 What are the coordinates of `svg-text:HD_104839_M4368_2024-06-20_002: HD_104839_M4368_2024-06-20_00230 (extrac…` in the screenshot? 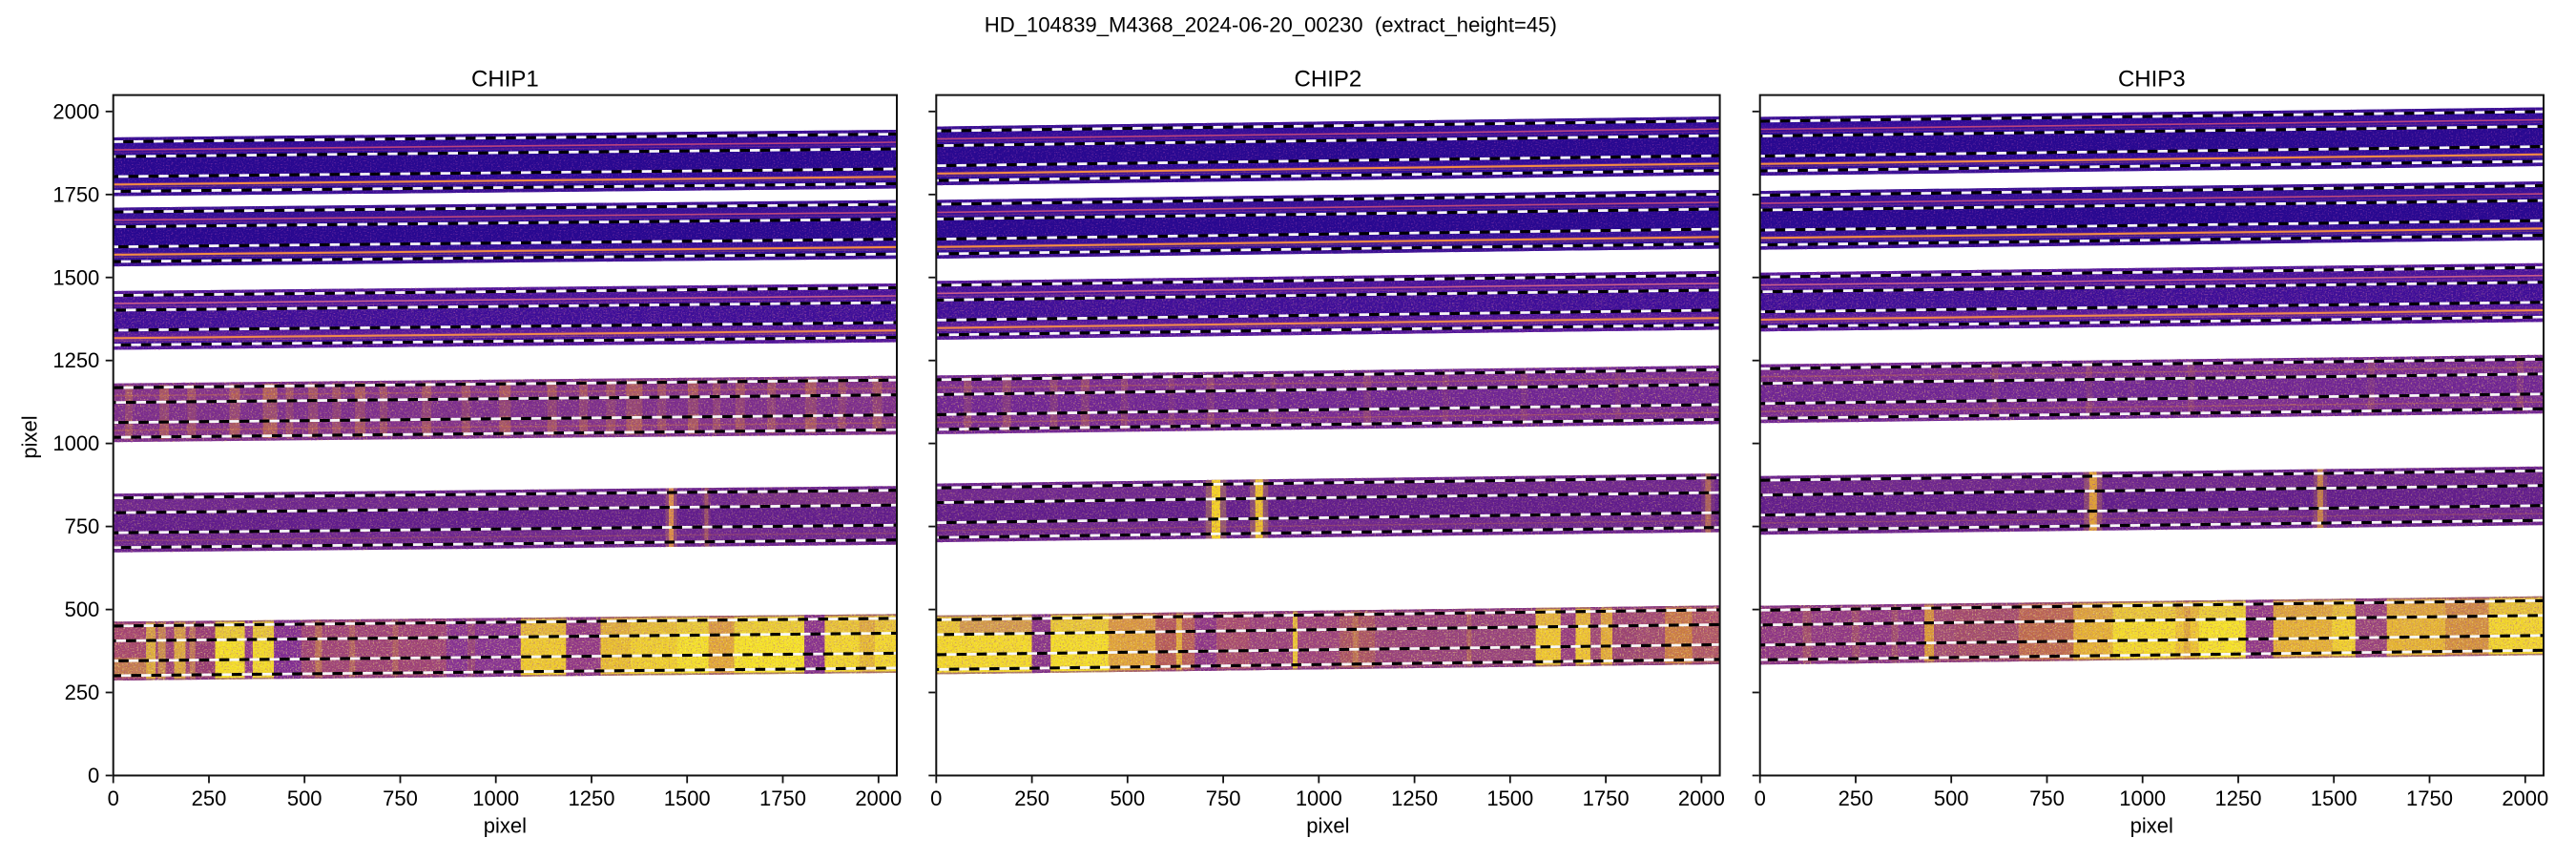 It's located at (1271, 25).